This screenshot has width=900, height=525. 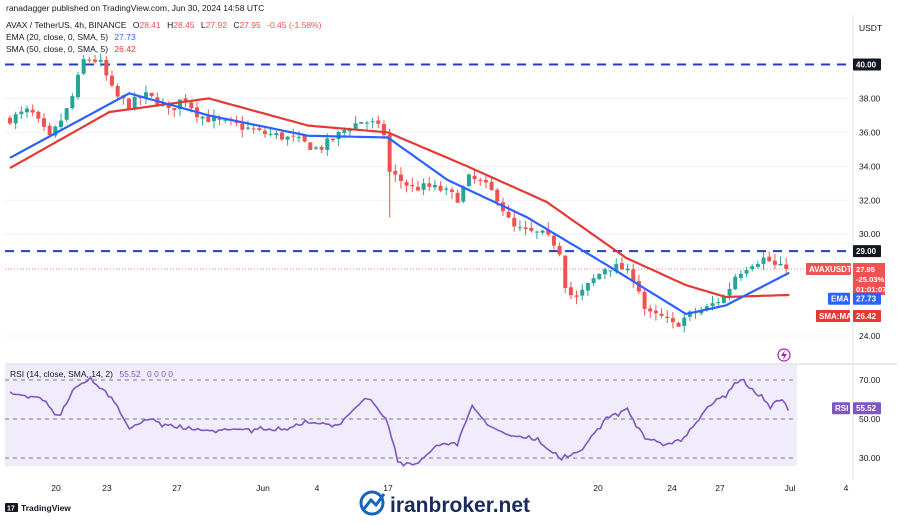 What do you see at coordinates (388, 488) in the screenshot?
I see `time-tick-label: 17` at bounding box center [388, 488].